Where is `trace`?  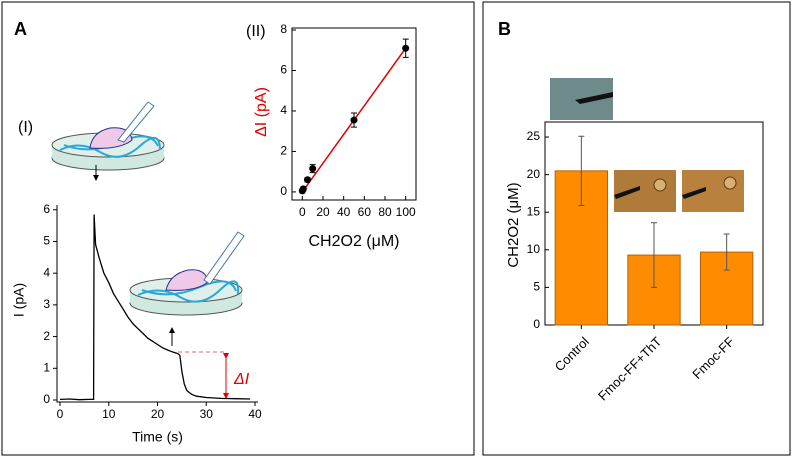 trace is located at coordinates (155, 307).